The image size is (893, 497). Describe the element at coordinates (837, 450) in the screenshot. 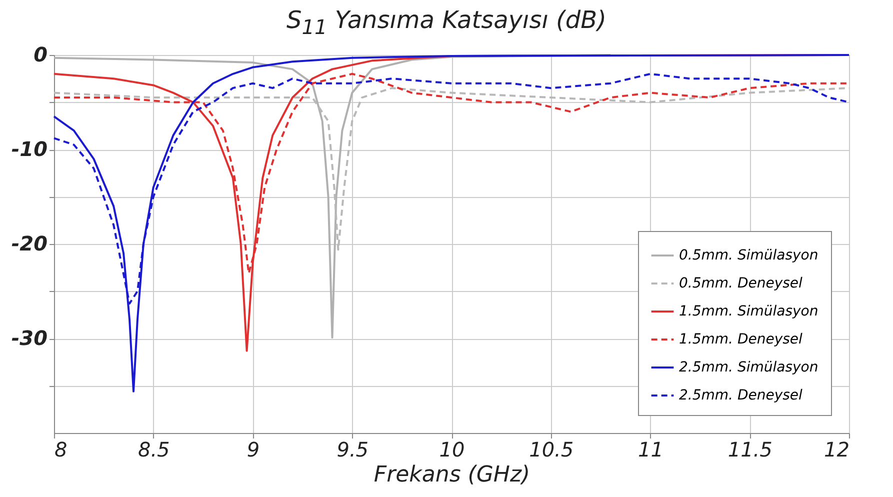

I see `x-tick-label: 12` at that location.